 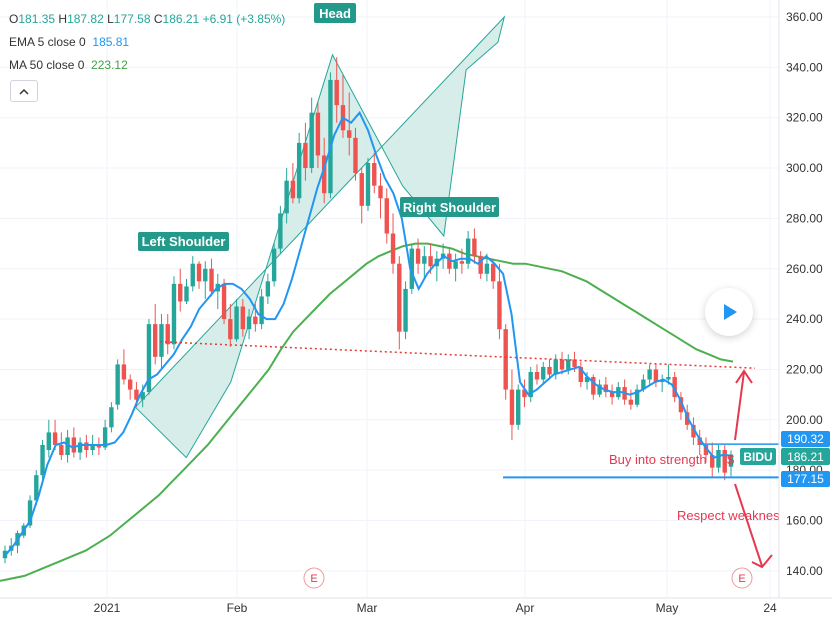 What do you see at coordinates (805, 457) in the screenshot?
I see `current-price-label: 186.21` at bounding box center [805, 457].